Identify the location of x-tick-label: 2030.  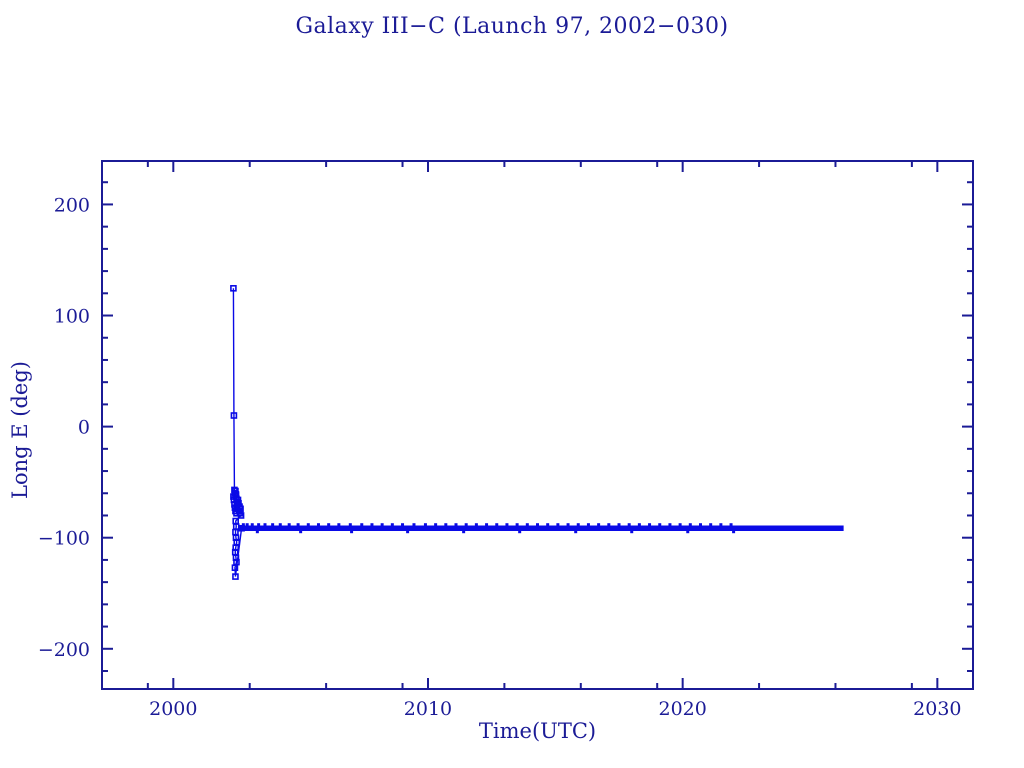
(937, 709).